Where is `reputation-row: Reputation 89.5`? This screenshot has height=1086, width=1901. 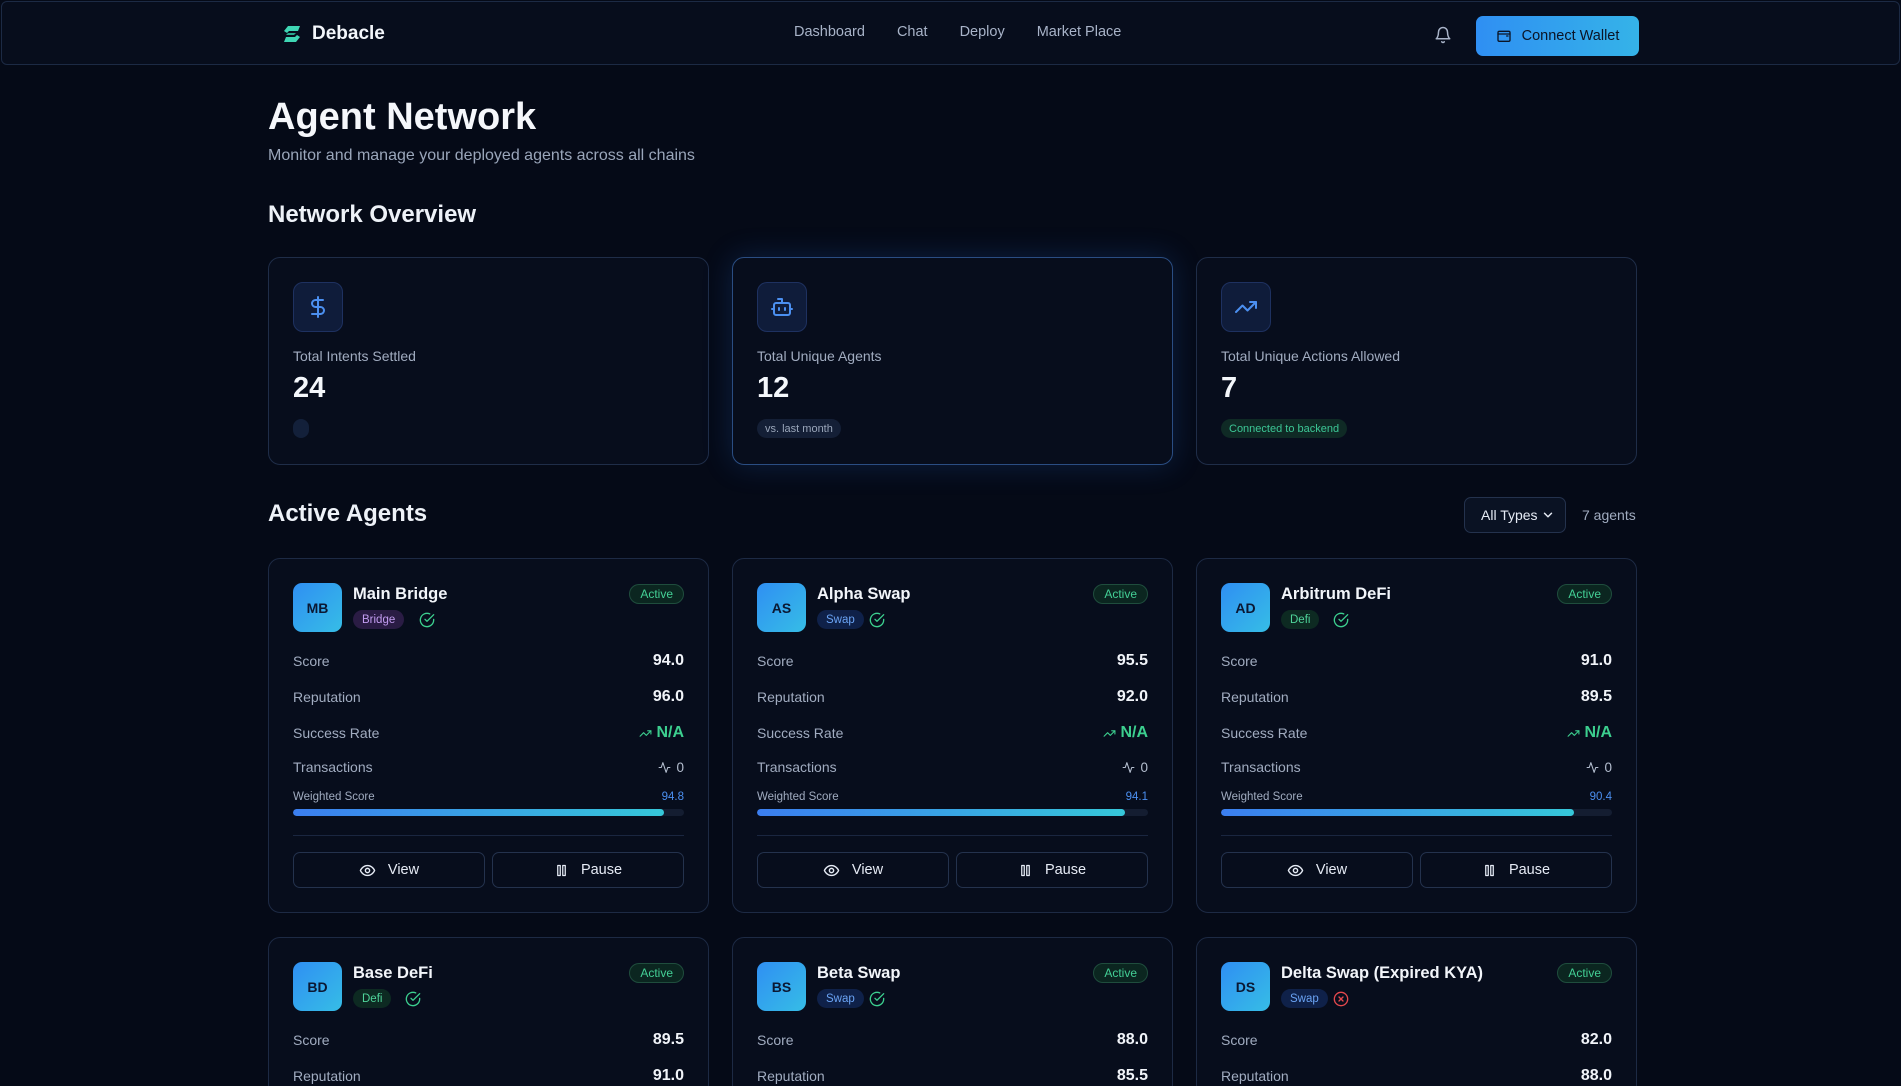 reputation-row: Reputation 89.5 is located at coordinates (1416, 697).